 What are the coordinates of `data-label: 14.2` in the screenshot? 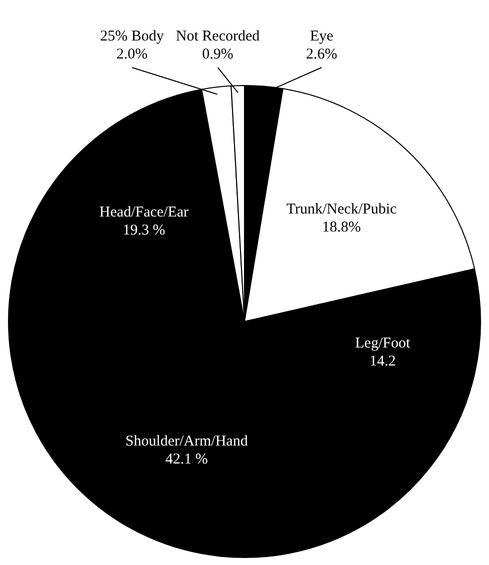 It's located at (383, 362).